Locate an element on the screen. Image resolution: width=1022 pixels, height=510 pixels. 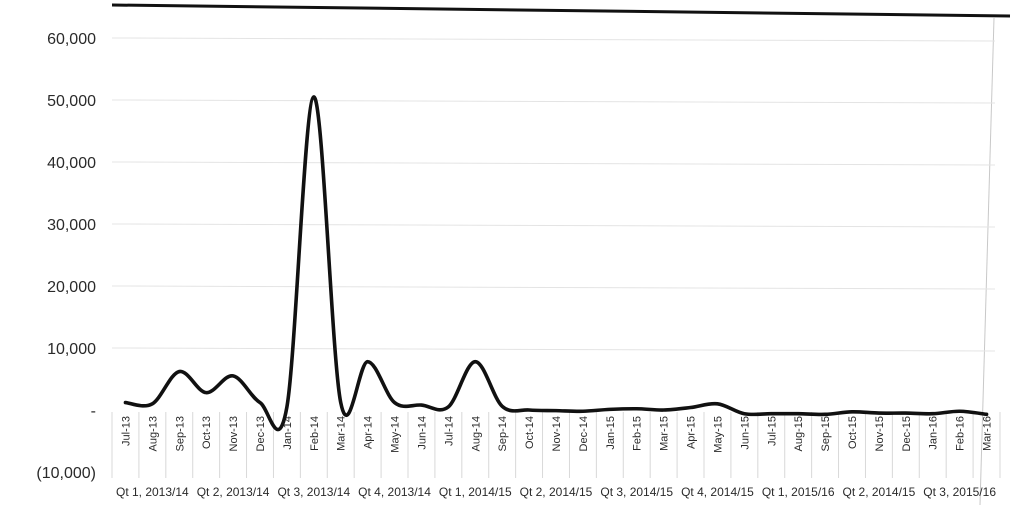
quarter-label: Qt 3, 2015/16 is located at coordinates (959, 492).